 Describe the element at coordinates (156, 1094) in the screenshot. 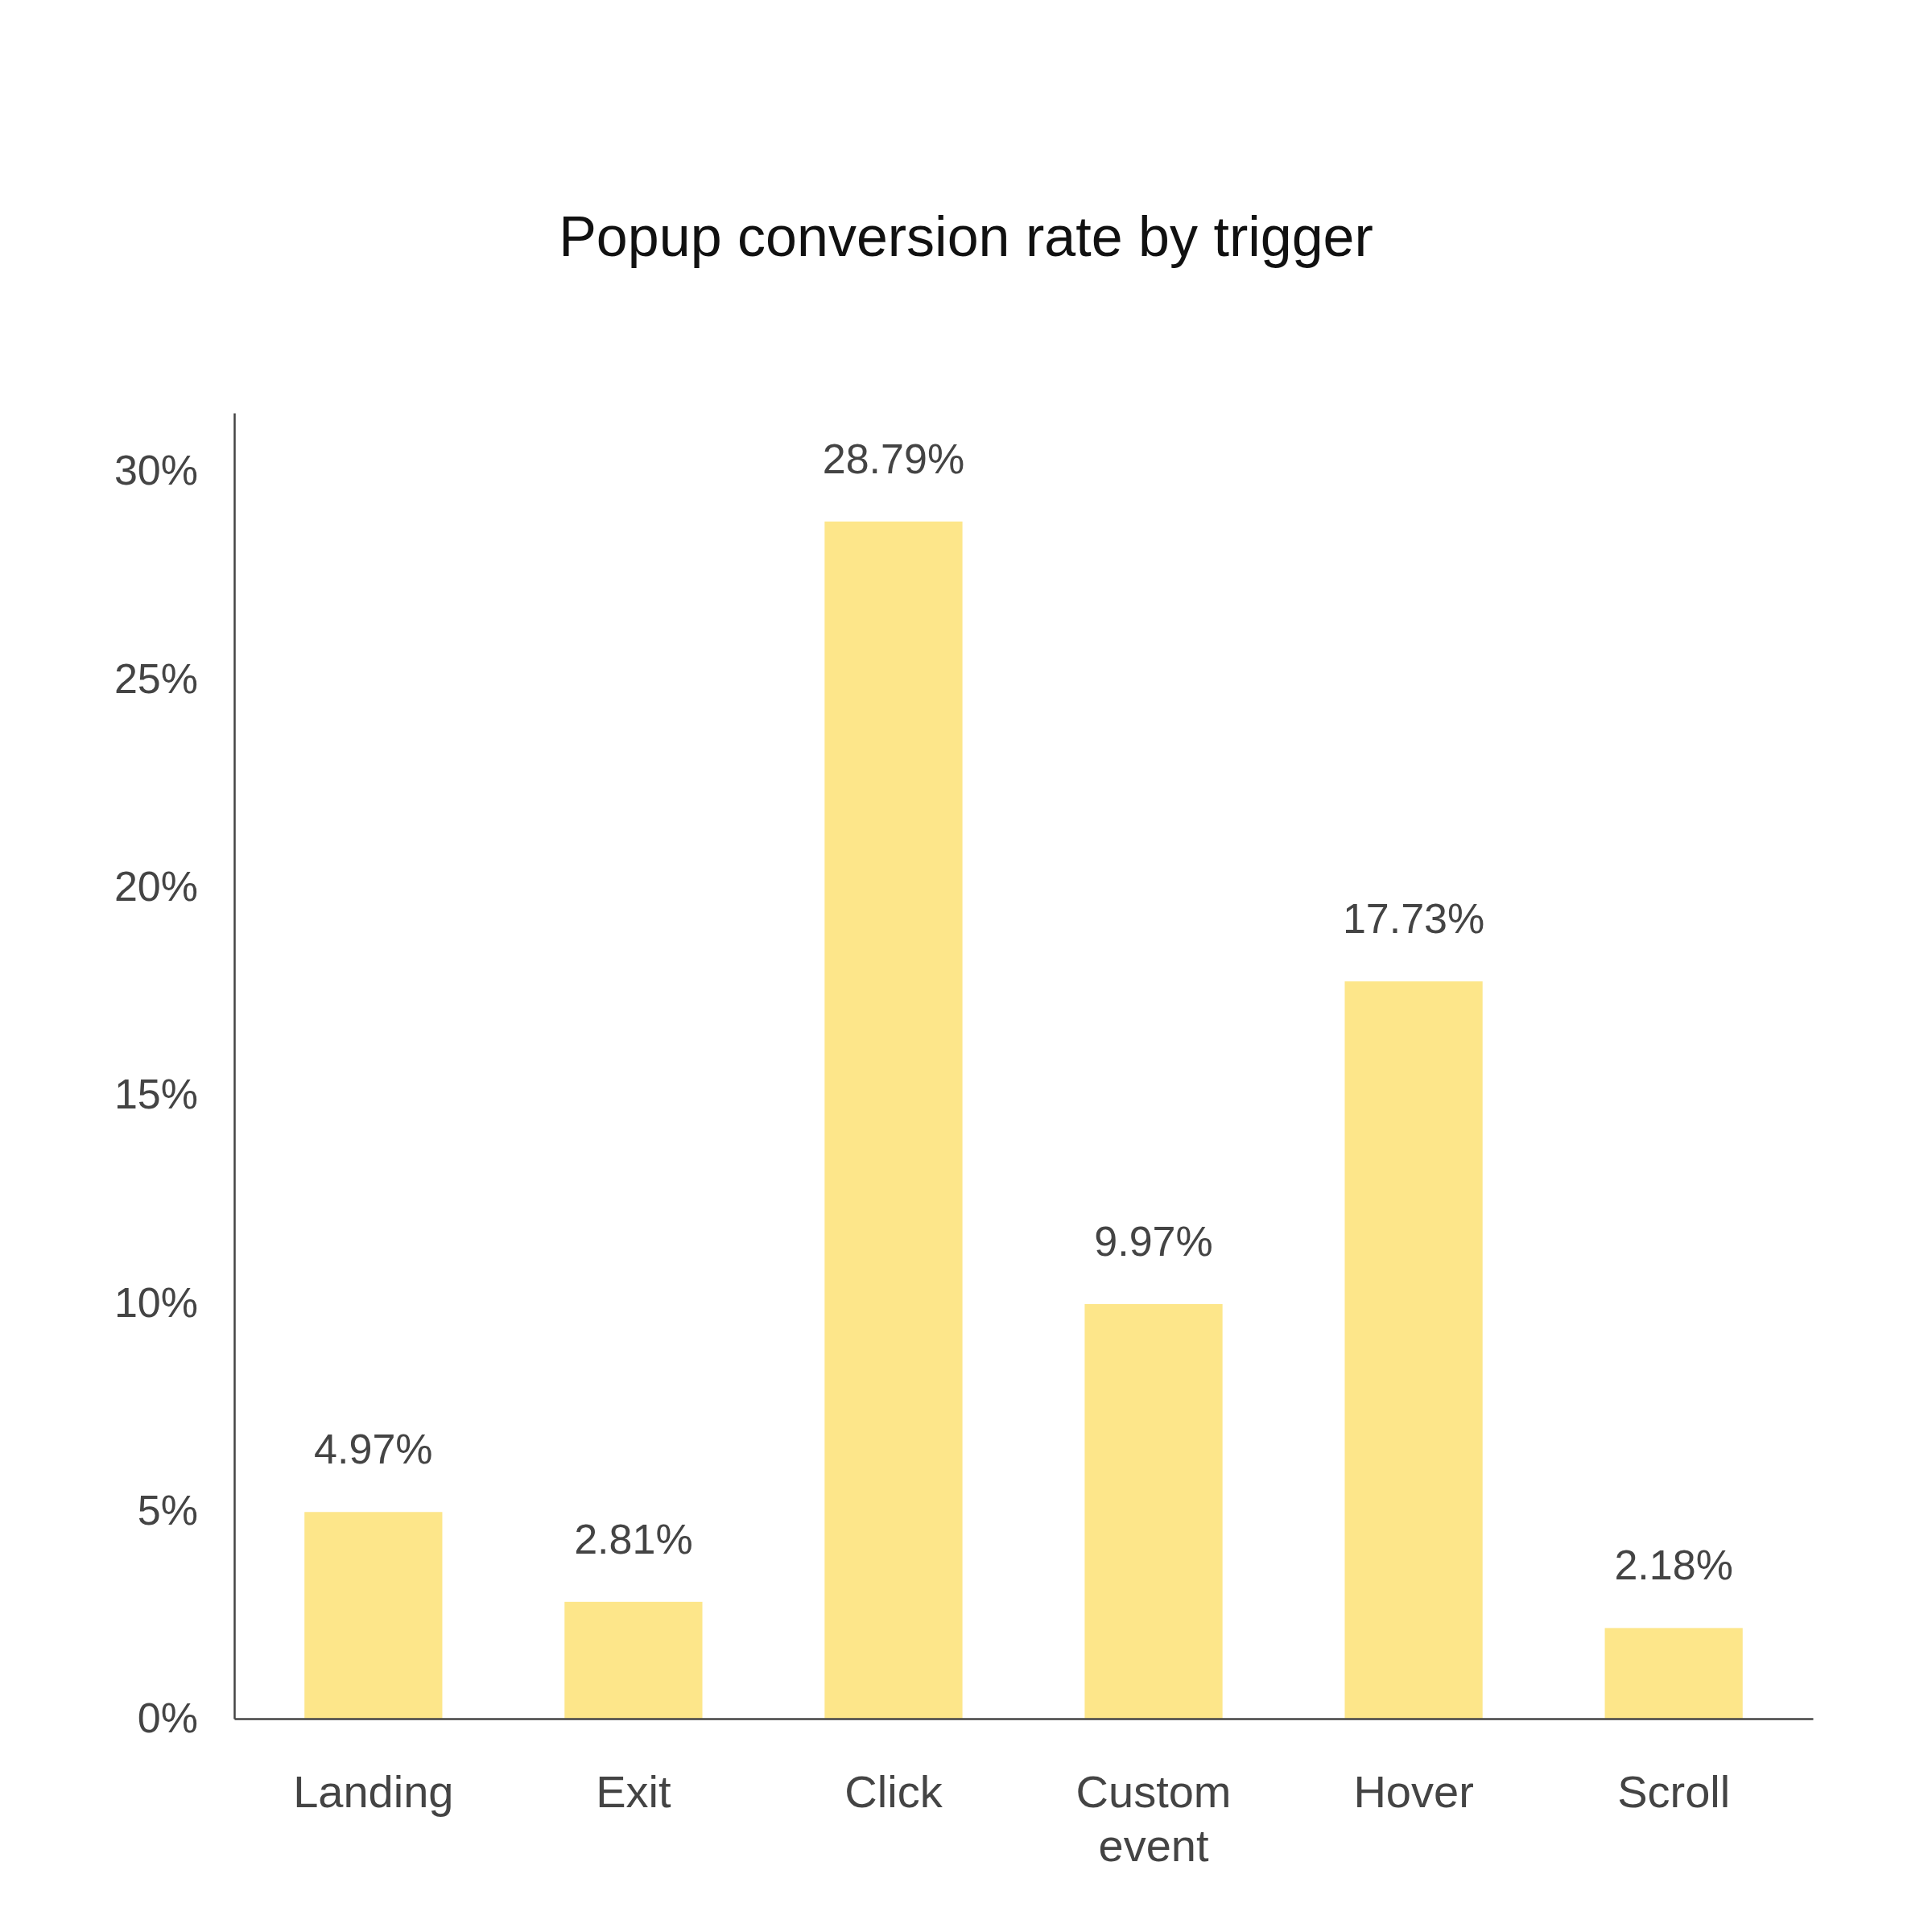

I see `y-tick-label: 15%` at that location.